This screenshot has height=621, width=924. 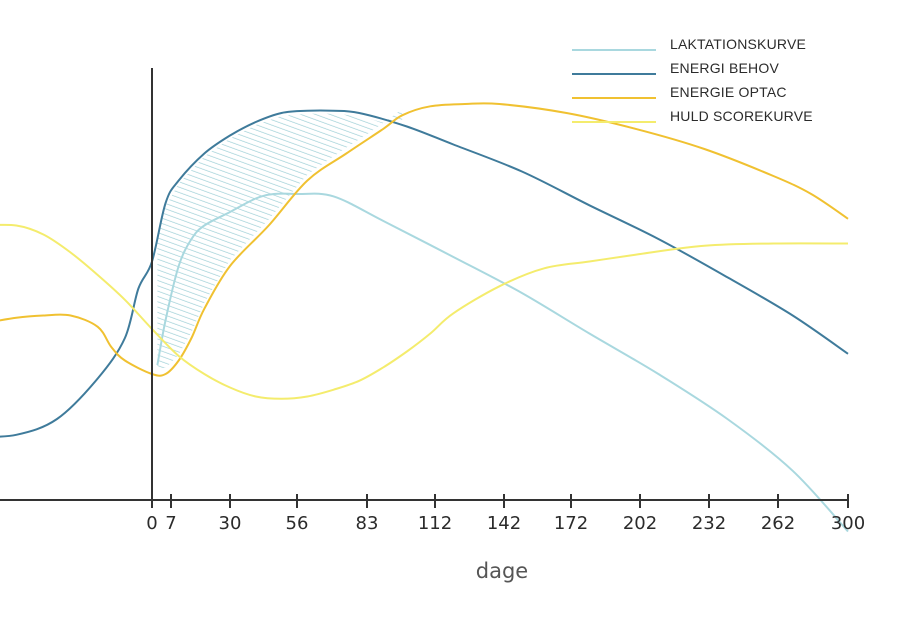 What do you see at coordinates (778, 523) in the screenshot?
I see `x-tick-label: 262` at bounding box center [778, 523].